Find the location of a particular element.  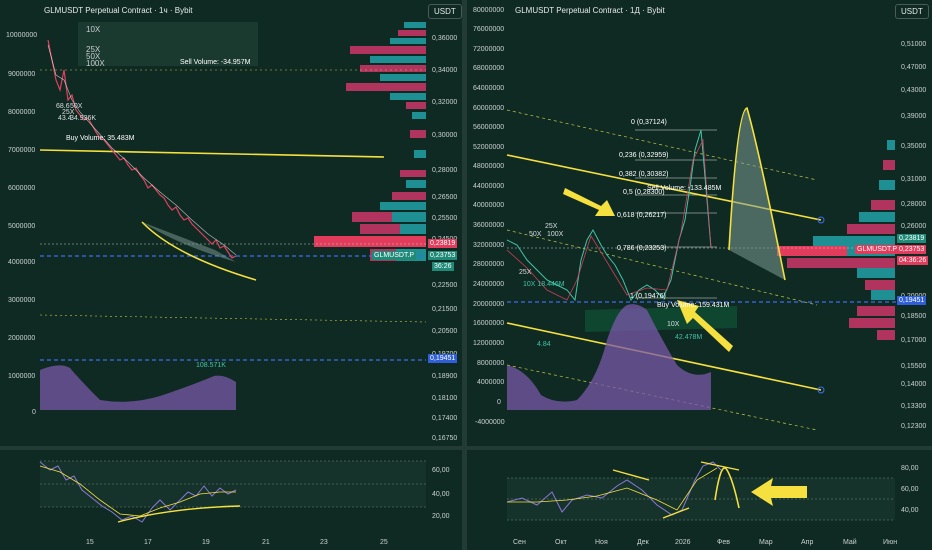

svg-text: 0,13300 is located at coordinates (913, 406).